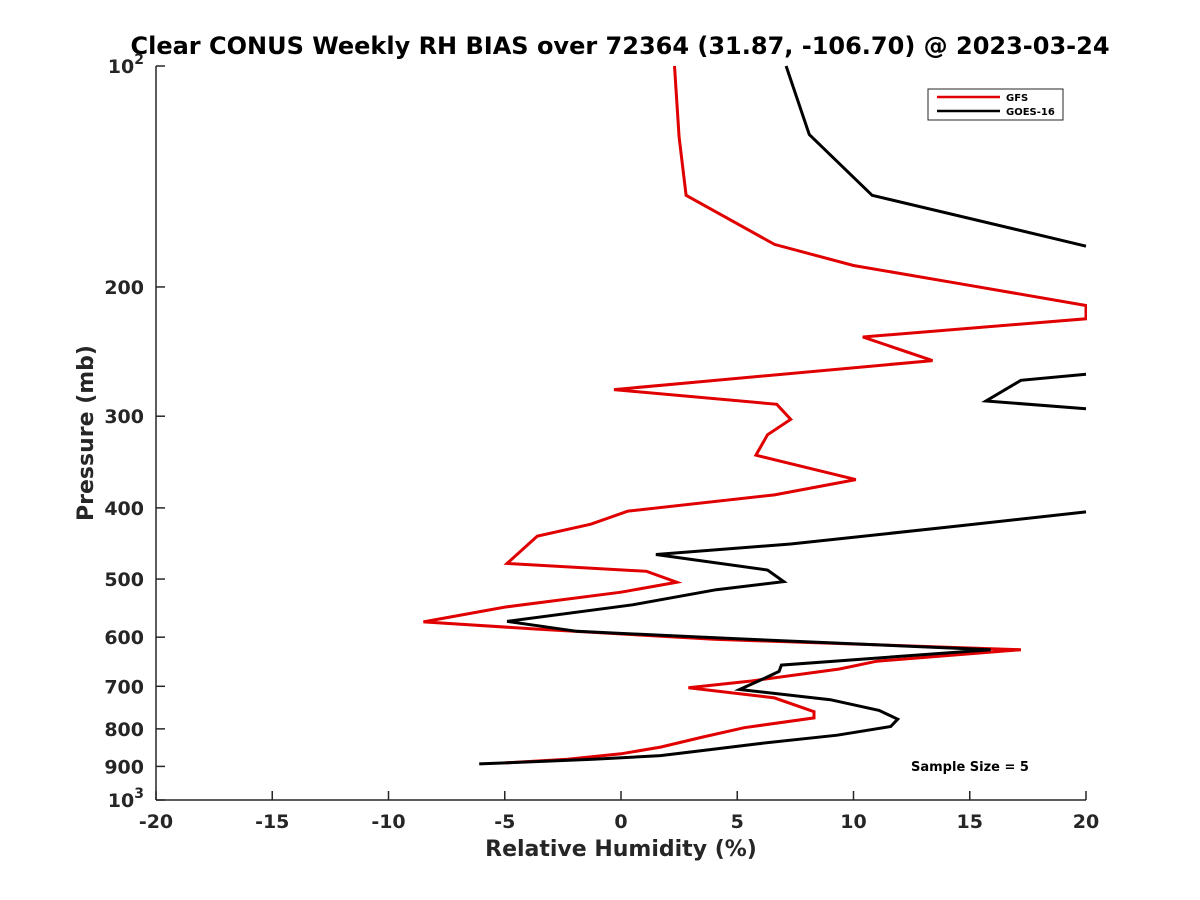 This screenshot has width=1200, height=900. I want to click on y-tick-label: 900, so click(124, 767).